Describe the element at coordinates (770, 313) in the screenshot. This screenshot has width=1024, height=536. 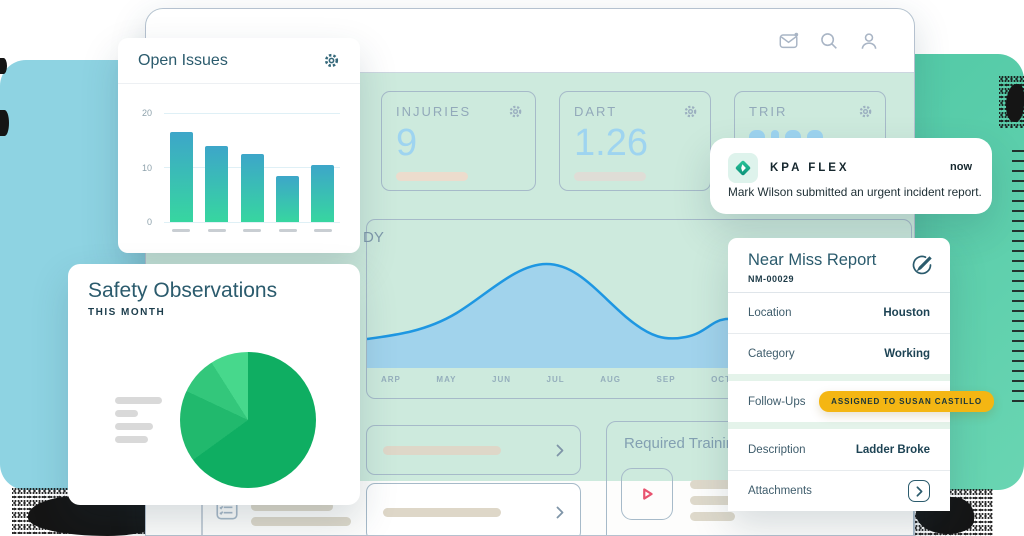
I see `field-label: Location` at that location.